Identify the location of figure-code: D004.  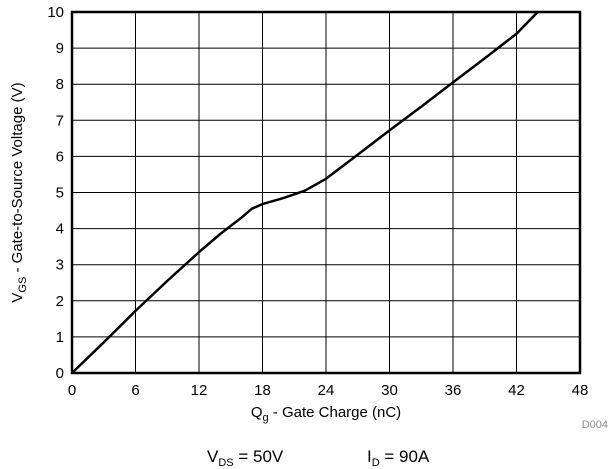
(595, 425).